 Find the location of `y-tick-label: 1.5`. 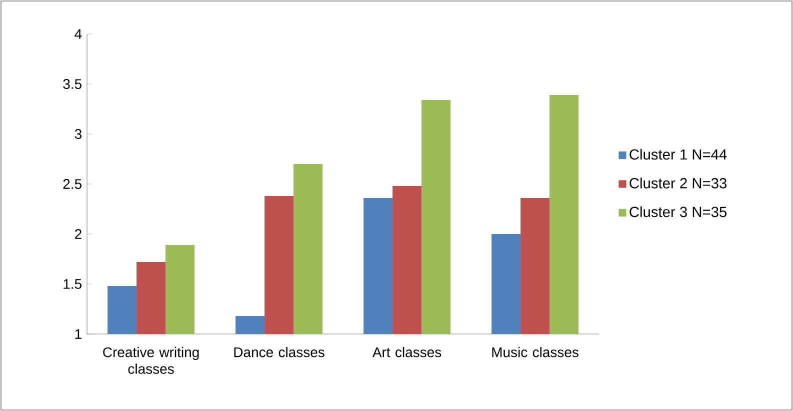

y-tick-label: 1.5 is located at coordinates (73, 284).